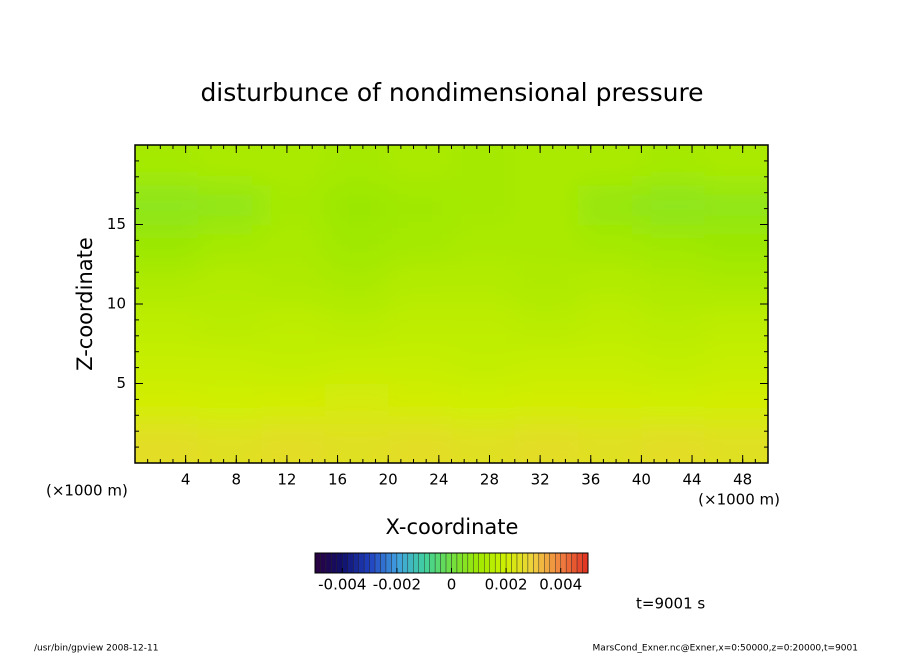 This screenshot has height=654, width=904. What do you see at coordinates (337, 480) in the screenshot?
I see `x-tick-label: 16` at bounding box center [337, 480].